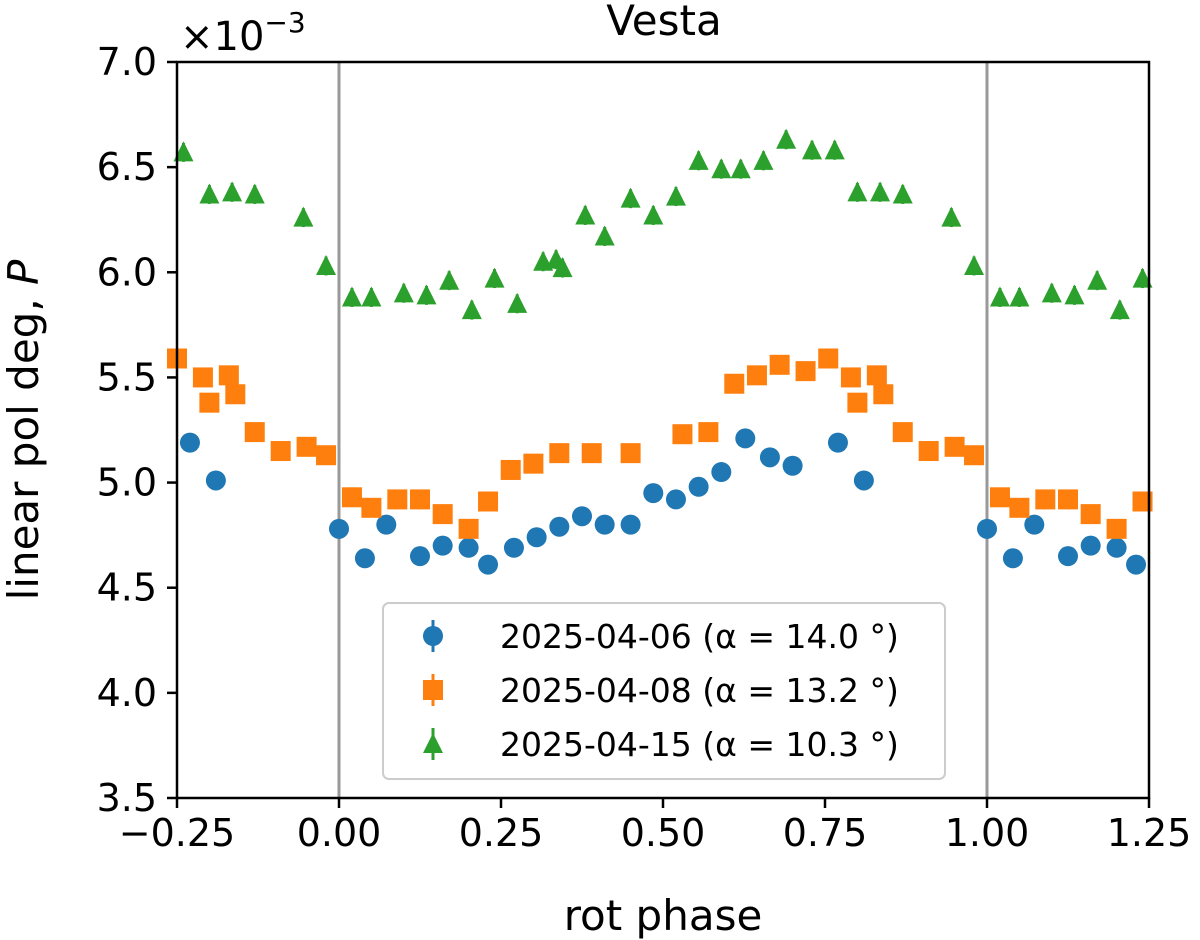  Describe the element at coordinates (137, 430) in the screenshot. I see `y-axis-ticks: 3.5 4.0 4.5 5.0 5.5 6.0 6.5 7.0` at that location.